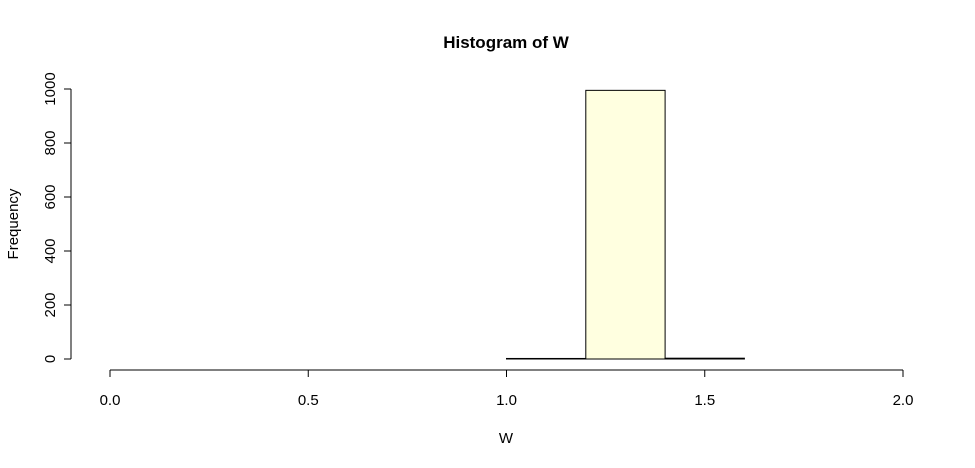 The height and width of the screenshot is (468, 975). What do you see at coordinates (506, 42) in the screenshot?
I see `chart-title: Histogram of W` at bounding box center [506, 42].